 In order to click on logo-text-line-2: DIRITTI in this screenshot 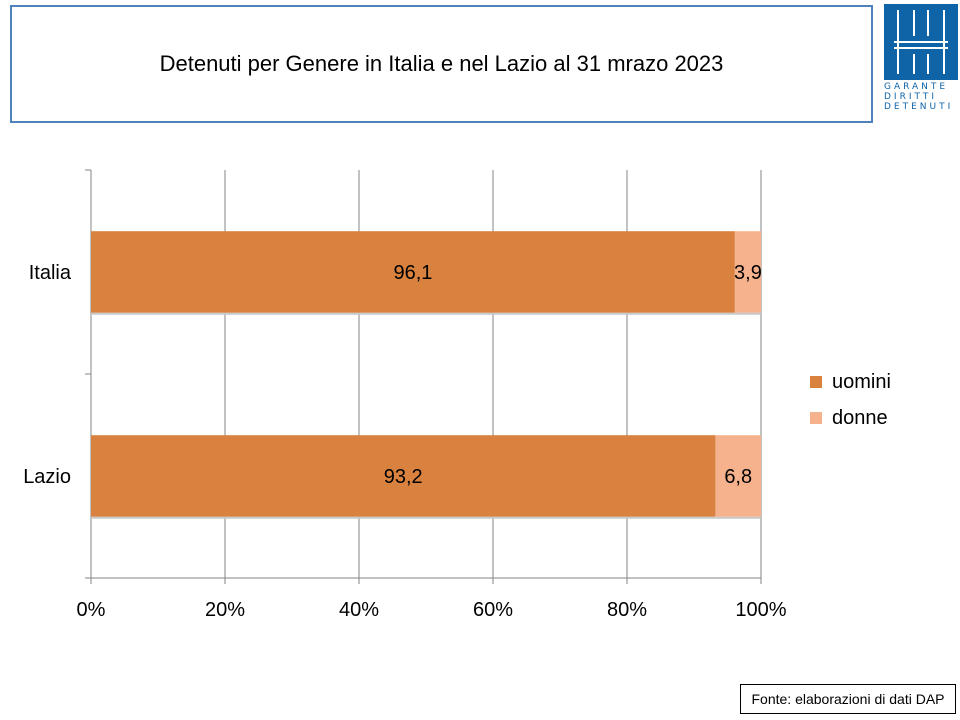, I will do `click(910, 97)`.